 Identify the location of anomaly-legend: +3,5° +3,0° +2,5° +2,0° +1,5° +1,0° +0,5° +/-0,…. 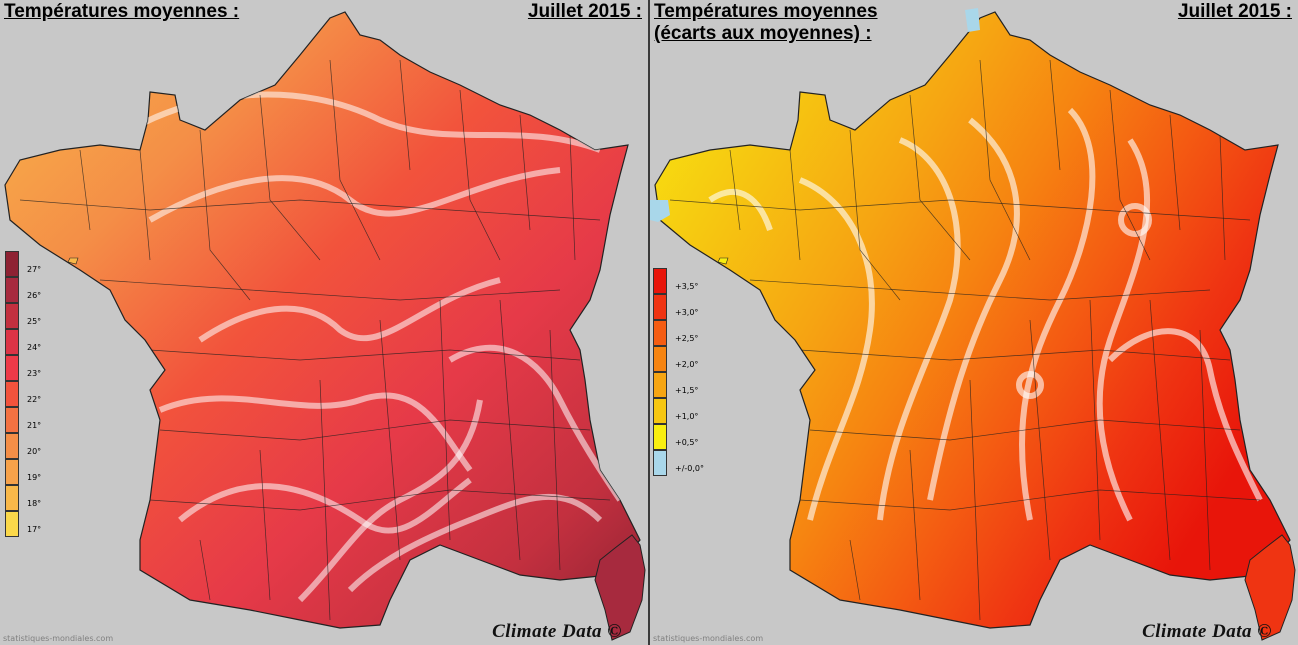
(683, 372).